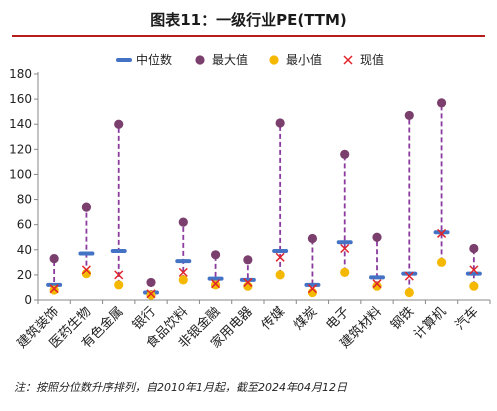  Describe the element at coordinates (20, 149) in the screenshot. I see `y-tick-label: 120` at that location.